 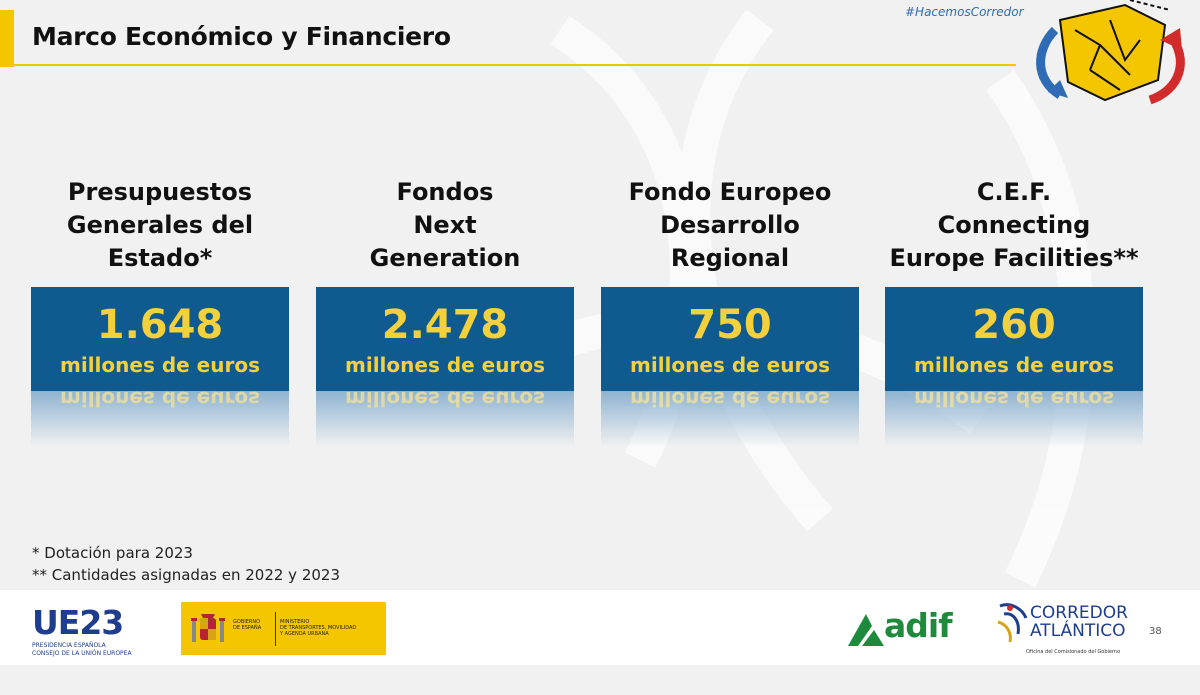 What do you see at coordinates (1073, 652) in the screenshot?
I see `corredor-subtitle: Oficina del Comisionado del Gobierno` at bounding box center [1073, 652].